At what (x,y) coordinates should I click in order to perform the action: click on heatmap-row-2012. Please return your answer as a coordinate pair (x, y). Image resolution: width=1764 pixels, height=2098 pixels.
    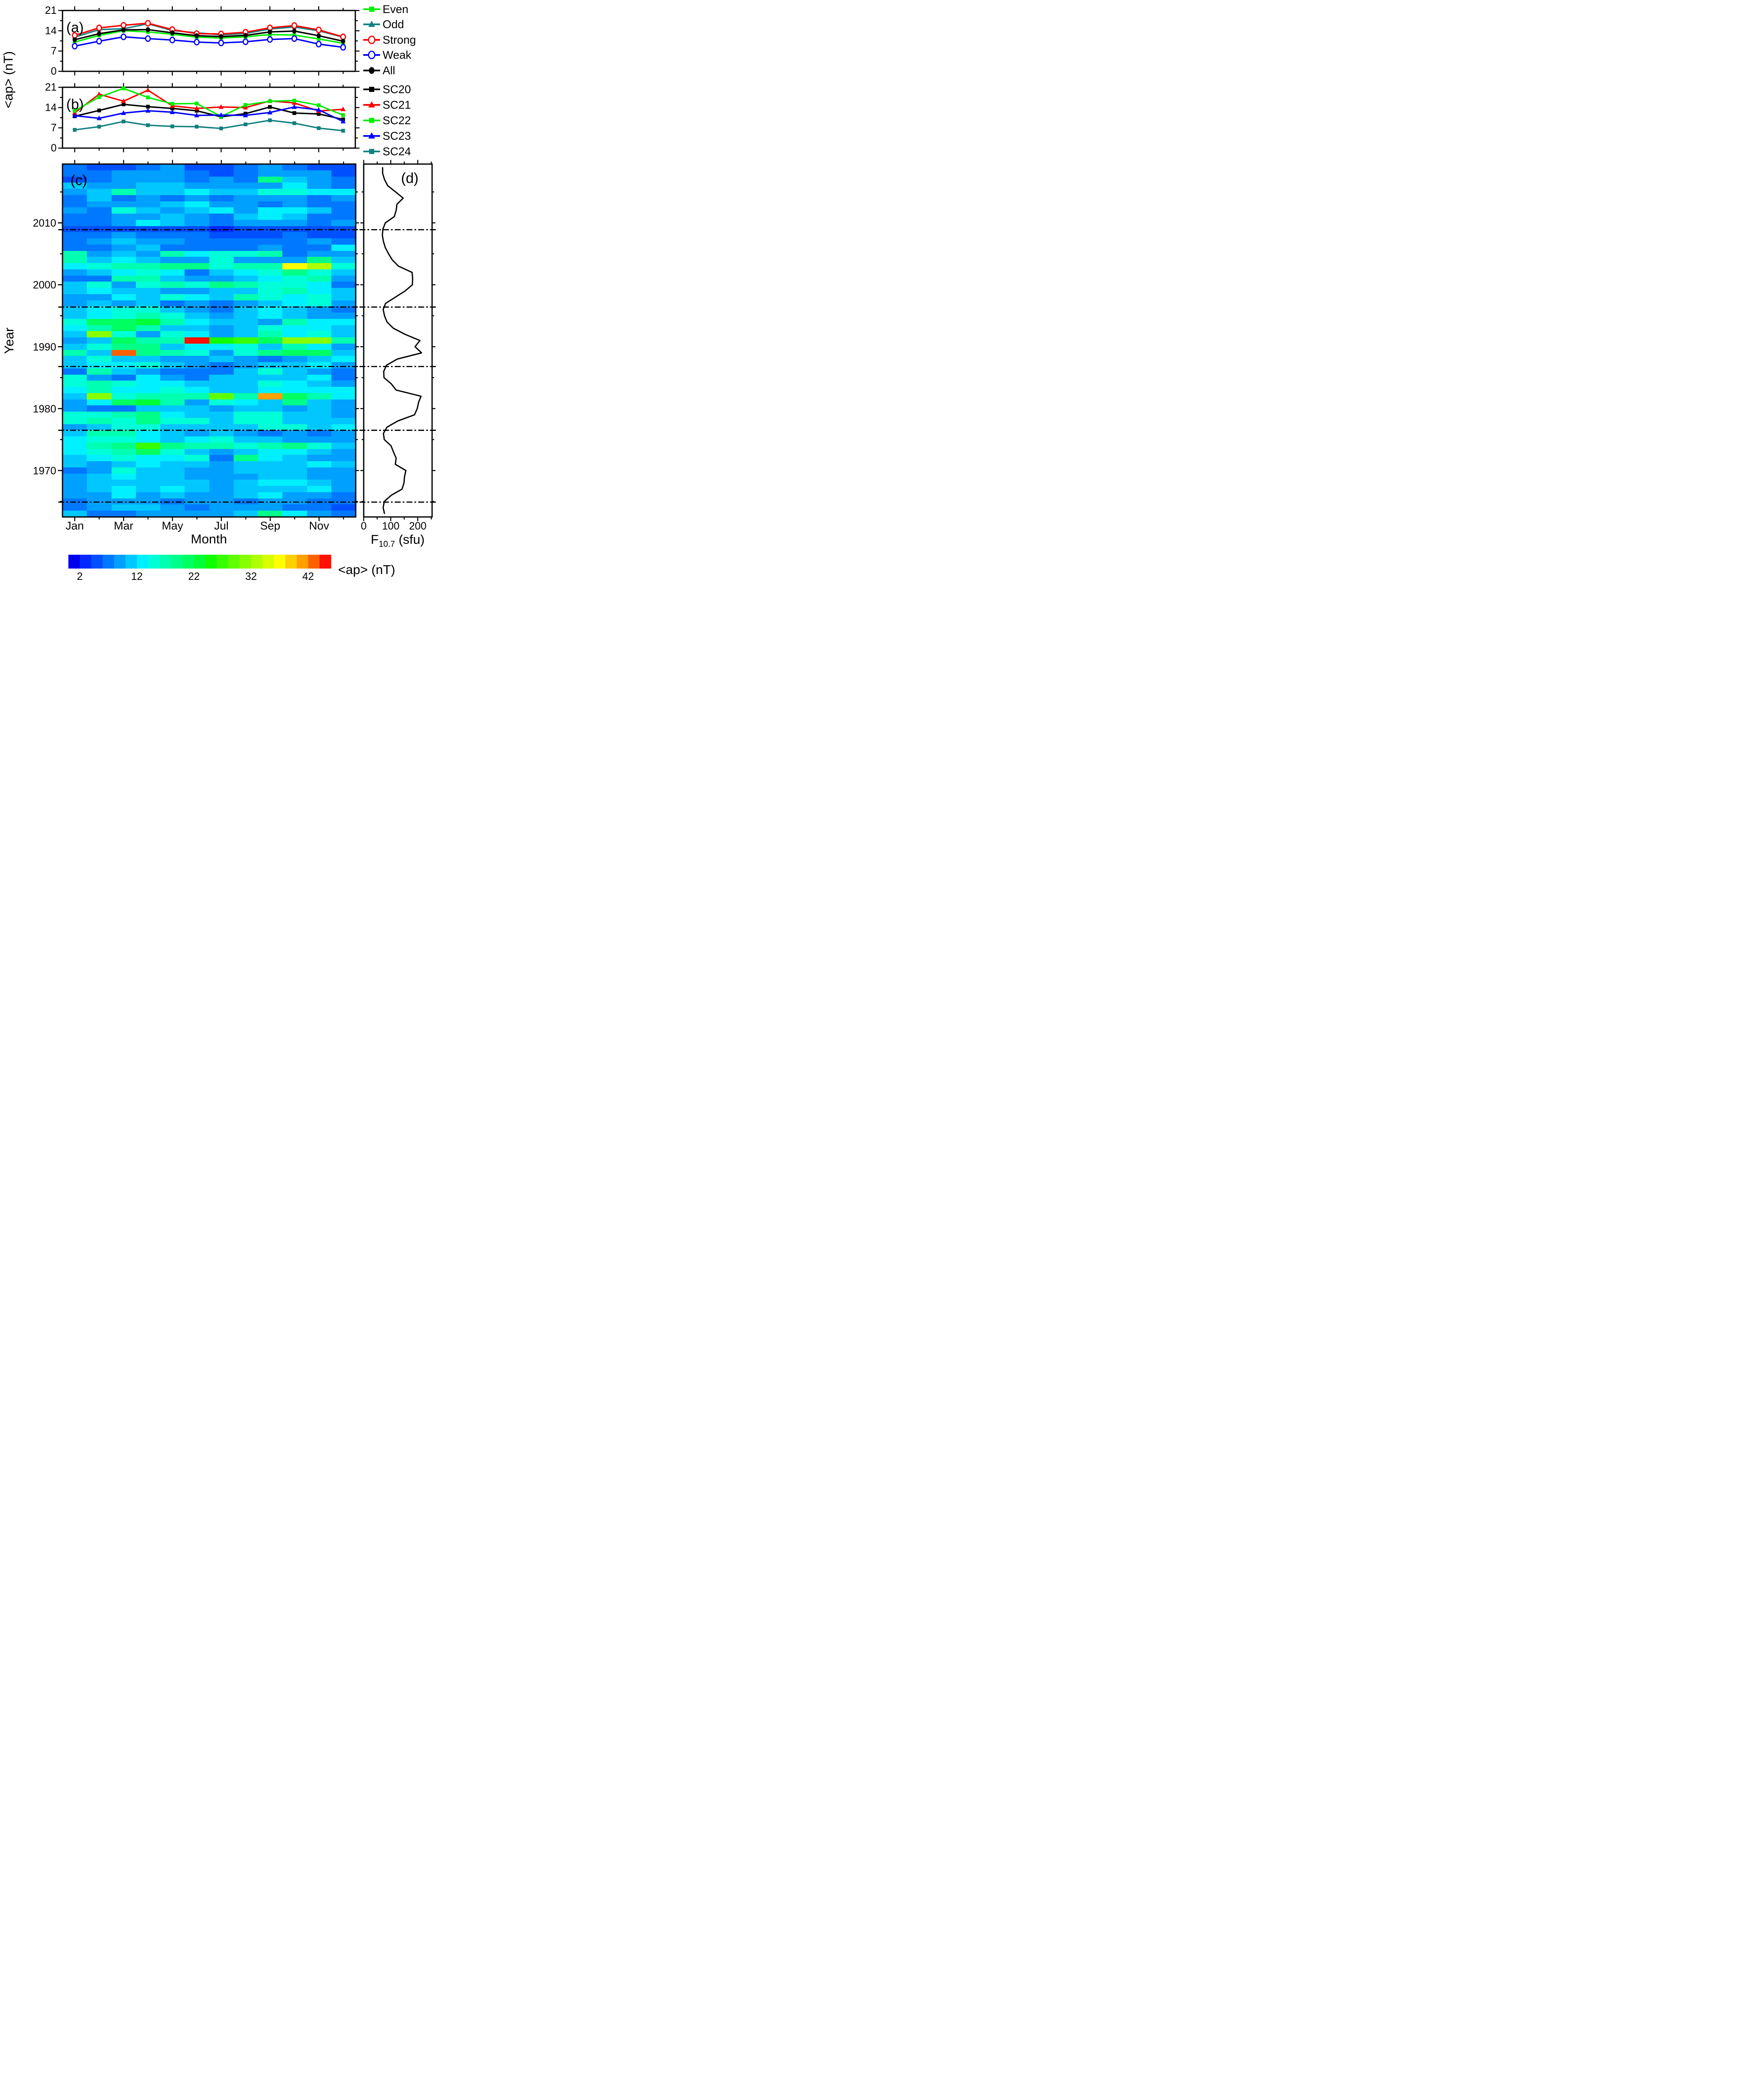
    Looking at the image, I should click on (209, 210).